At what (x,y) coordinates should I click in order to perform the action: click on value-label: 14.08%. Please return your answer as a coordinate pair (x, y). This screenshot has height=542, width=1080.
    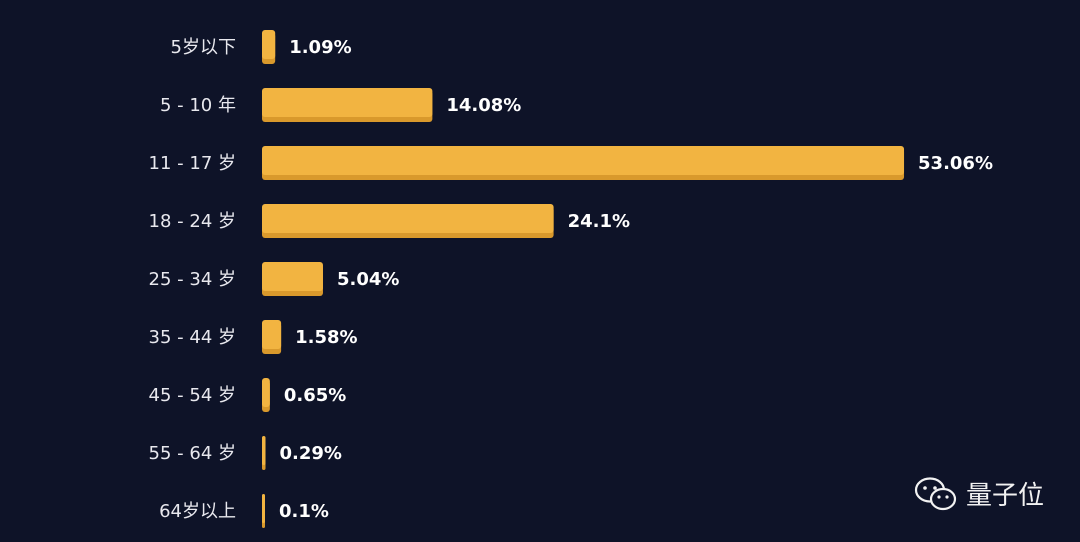
    Looking at the image, I should click on (483, 105).